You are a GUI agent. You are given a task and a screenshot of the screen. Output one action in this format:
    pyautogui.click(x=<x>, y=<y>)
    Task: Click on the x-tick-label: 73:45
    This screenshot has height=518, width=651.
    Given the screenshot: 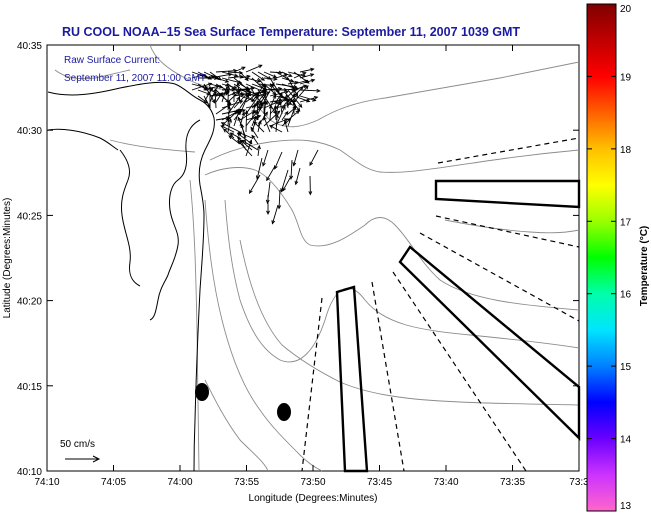 What is the action you would take?
    pyautogui.click(x=379, y=482)
    